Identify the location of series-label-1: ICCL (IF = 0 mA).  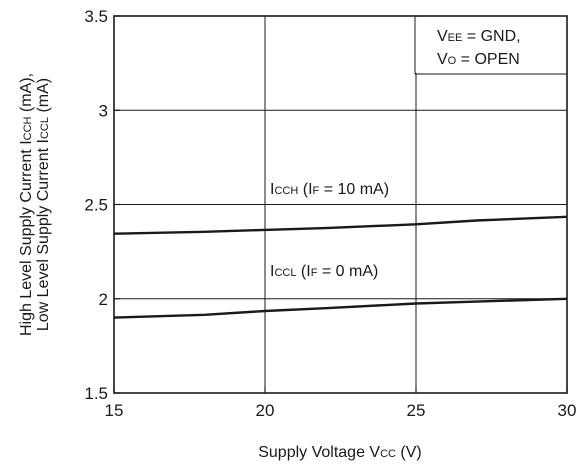
(324, 271).